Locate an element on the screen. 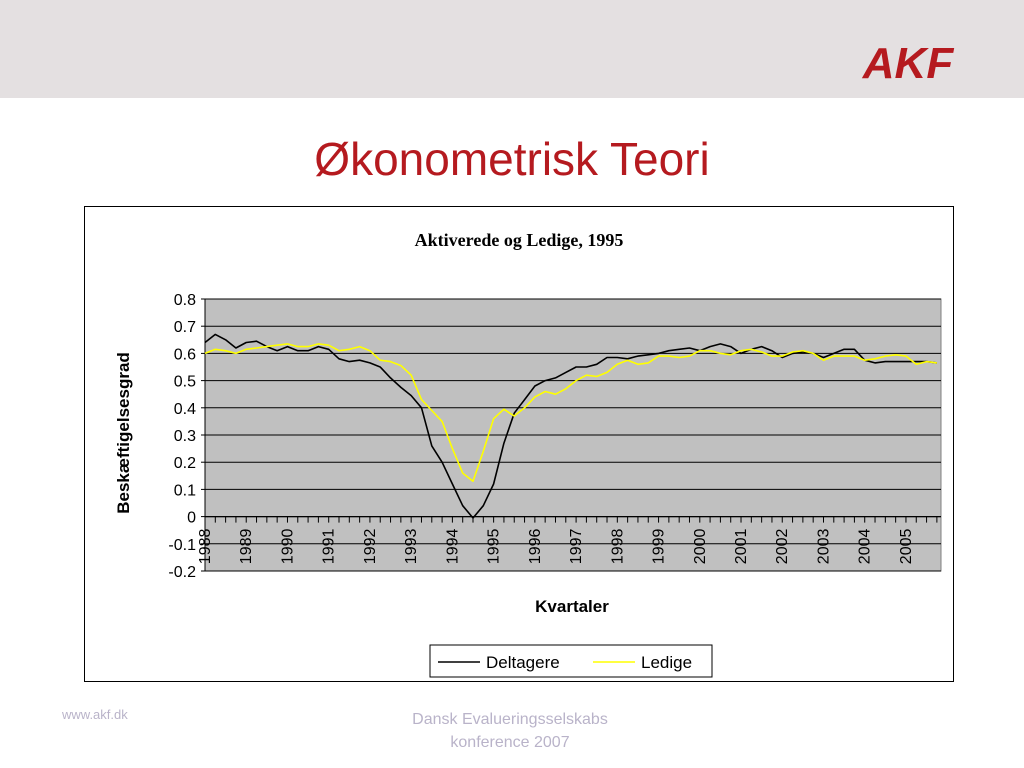  x-tick-label: 2003 is located at coordinates (823, 546).